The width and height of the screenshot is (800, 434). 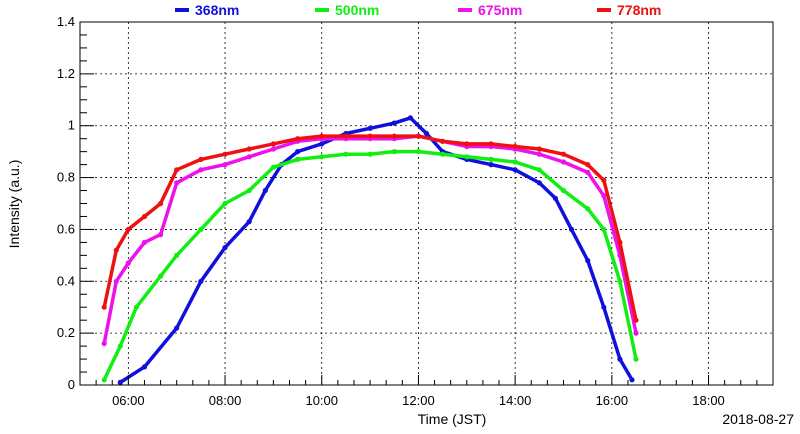 I want to click on y-tick-label: 0.4, so click(x=66, y=280).